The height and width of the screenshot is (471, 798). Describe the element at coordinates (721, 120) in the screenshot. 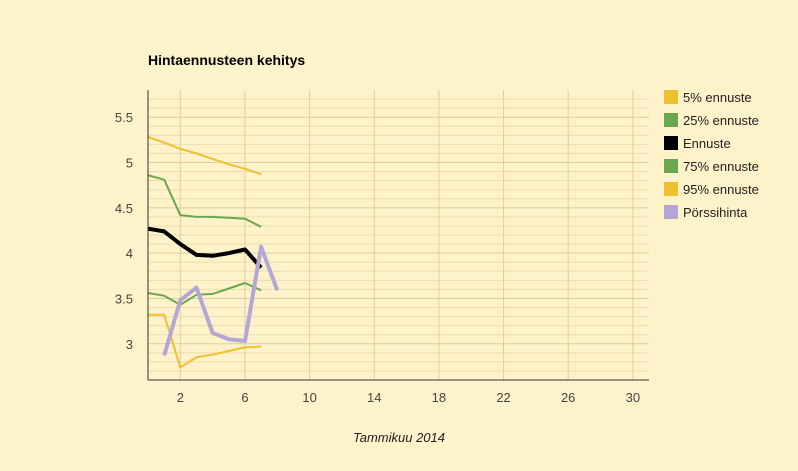

I see `legend-label: 25% ennuste` at that location.